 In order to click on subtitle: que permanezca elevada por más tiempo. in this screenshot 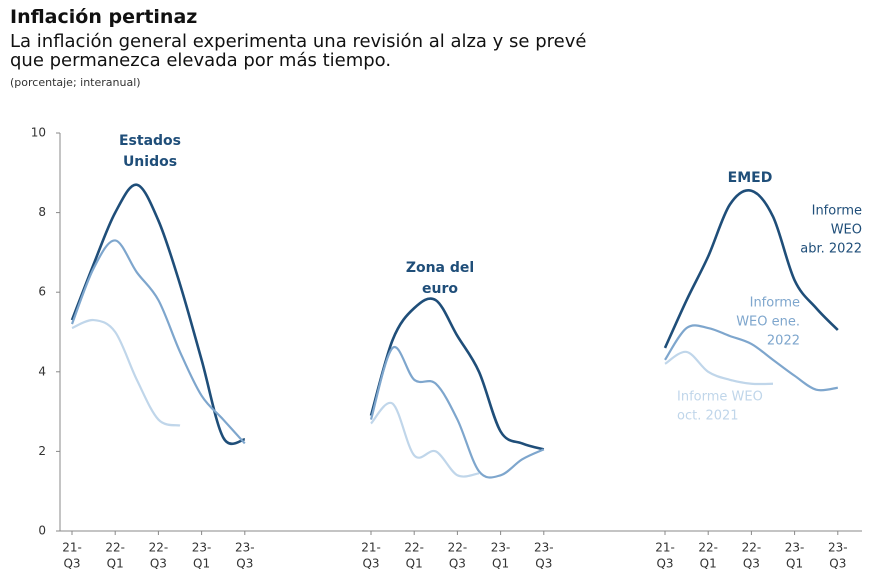, I will do `click(201, 60)`.